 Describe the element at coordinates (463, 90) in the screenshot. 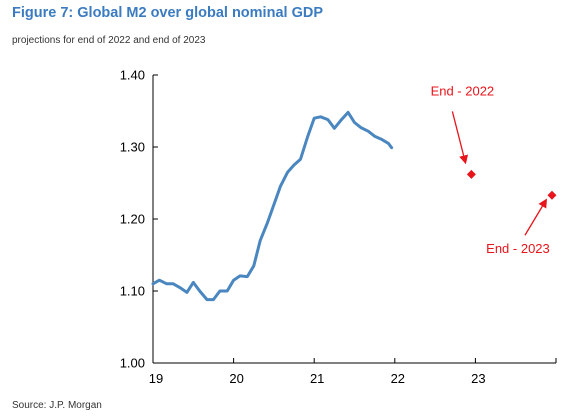

I see `projection-label: End - 2022` at that location.